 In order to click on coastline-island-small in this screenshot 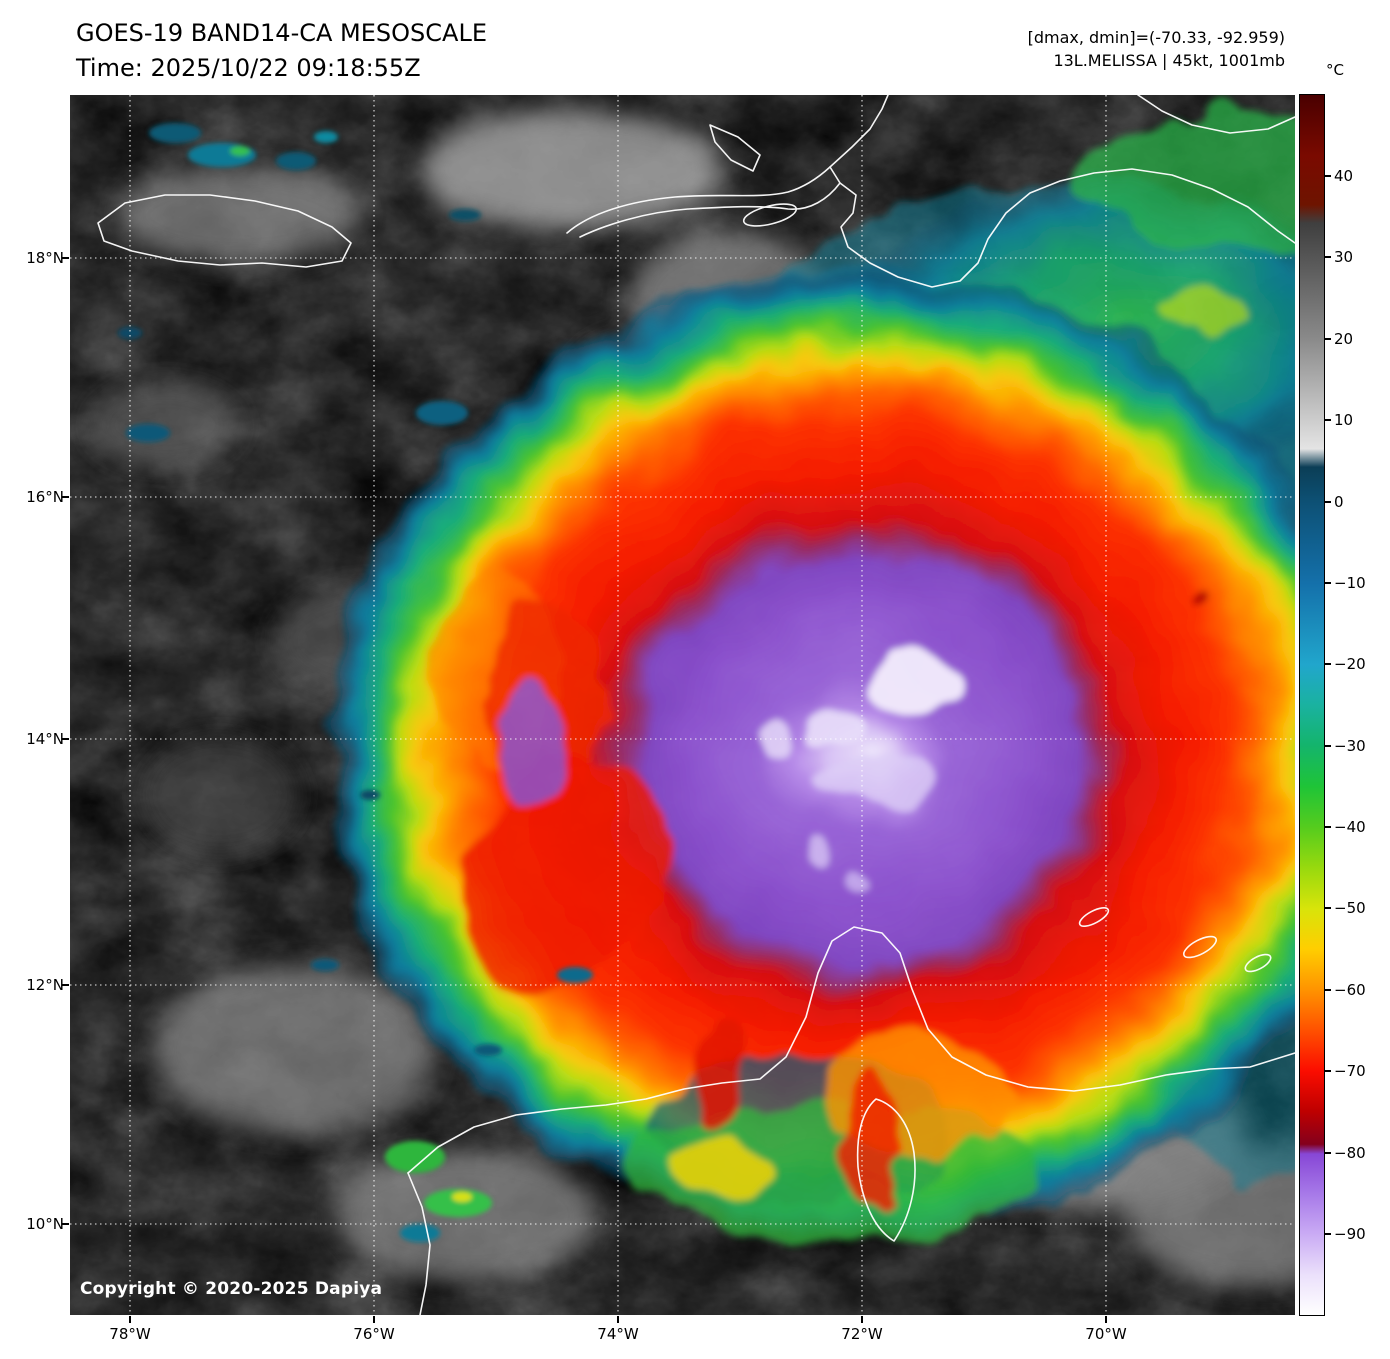, I will do `click(1258, 963)`.